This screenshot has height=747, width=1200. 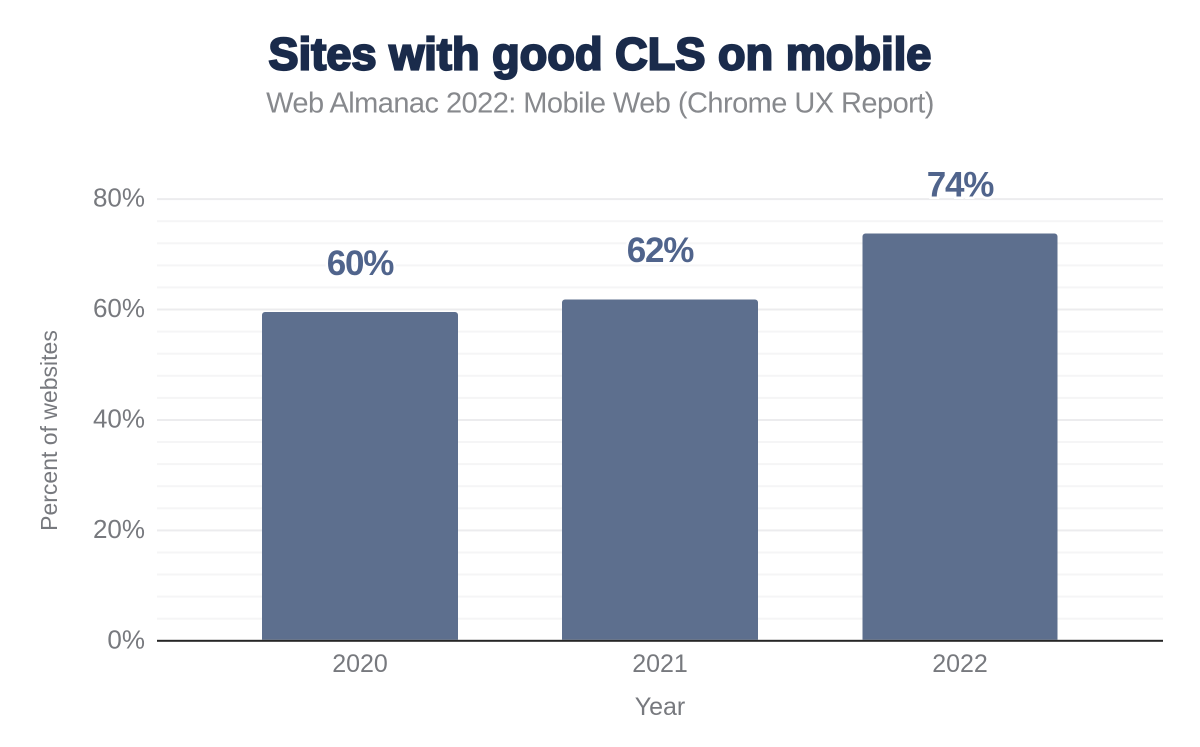 What do you see at coordinates (960, 664) in the screenshot?
I see `svg-text: 2022` at bounding box center [960, 664].